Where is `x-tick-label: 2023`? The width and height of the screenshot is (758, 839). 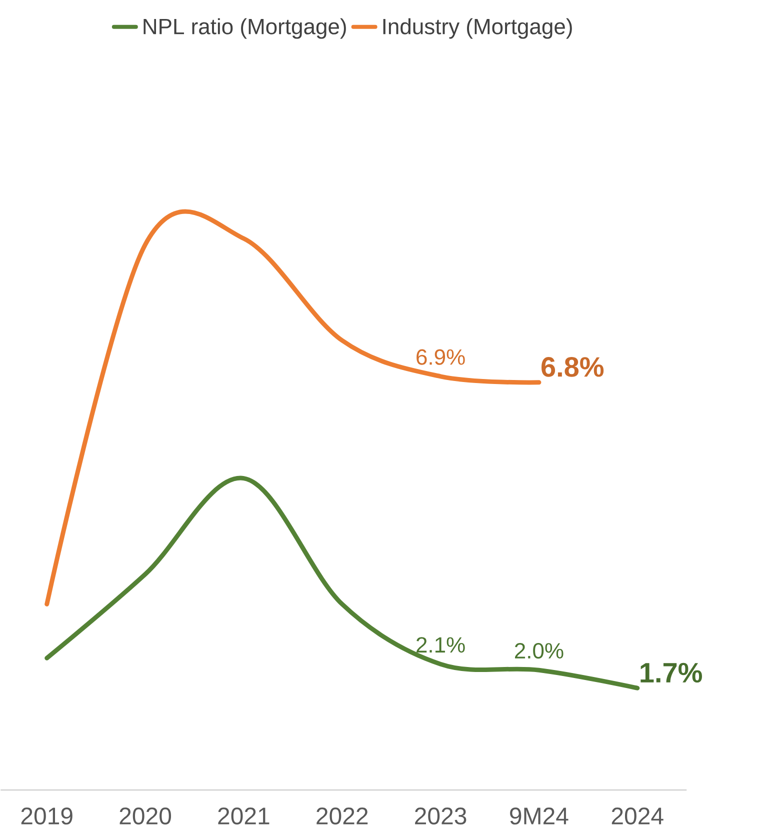 x-tick-label: 2023 is located at coordinates (440, 816).